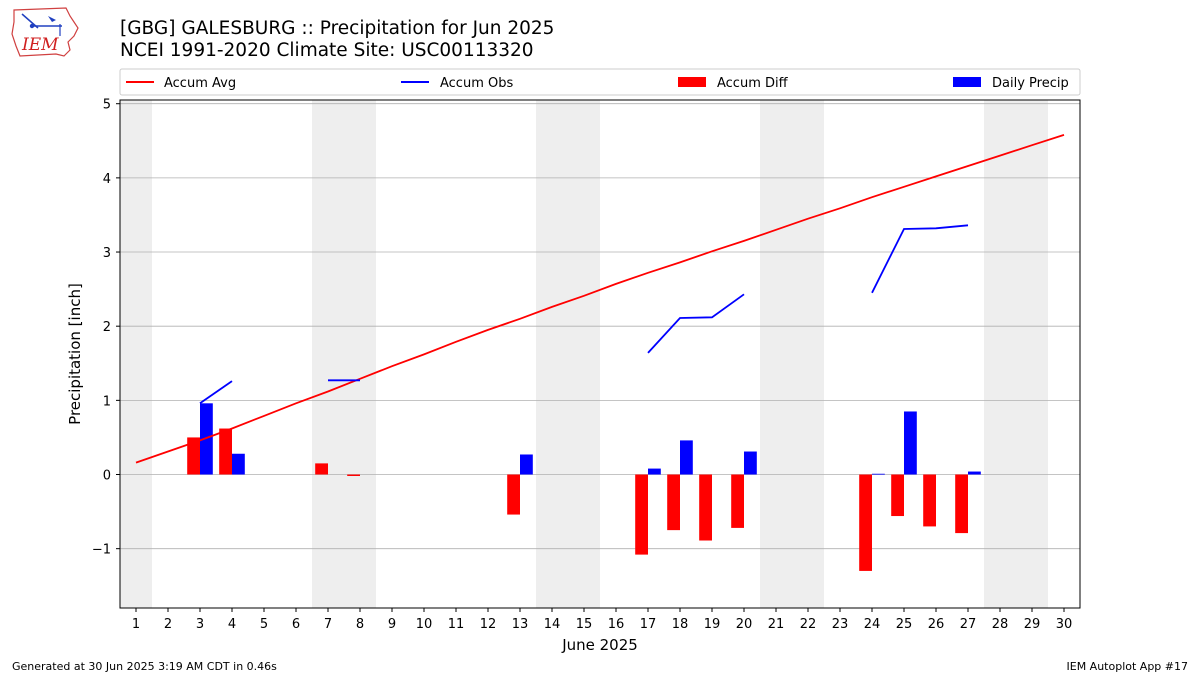  Describe the element at coordinates (168, 624) in the screenshot. I see `x-tick-label: 2` at that location.